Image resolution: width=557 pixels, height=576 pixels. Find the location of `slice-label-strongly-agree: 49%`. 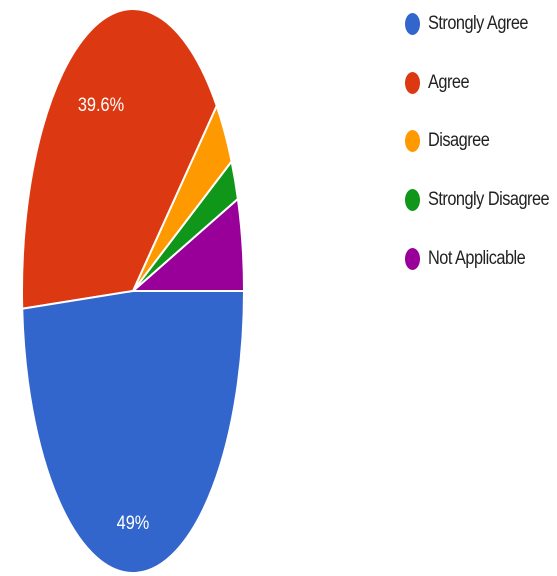

slice-label-strongly-agree: 49% is located at coordinates (133, 522).